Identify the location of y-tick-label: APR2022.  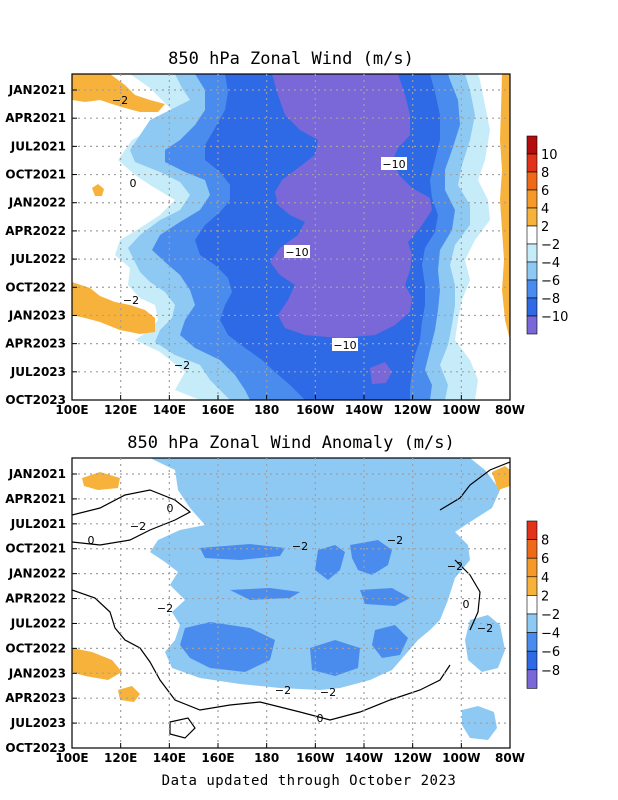
(35, 231).